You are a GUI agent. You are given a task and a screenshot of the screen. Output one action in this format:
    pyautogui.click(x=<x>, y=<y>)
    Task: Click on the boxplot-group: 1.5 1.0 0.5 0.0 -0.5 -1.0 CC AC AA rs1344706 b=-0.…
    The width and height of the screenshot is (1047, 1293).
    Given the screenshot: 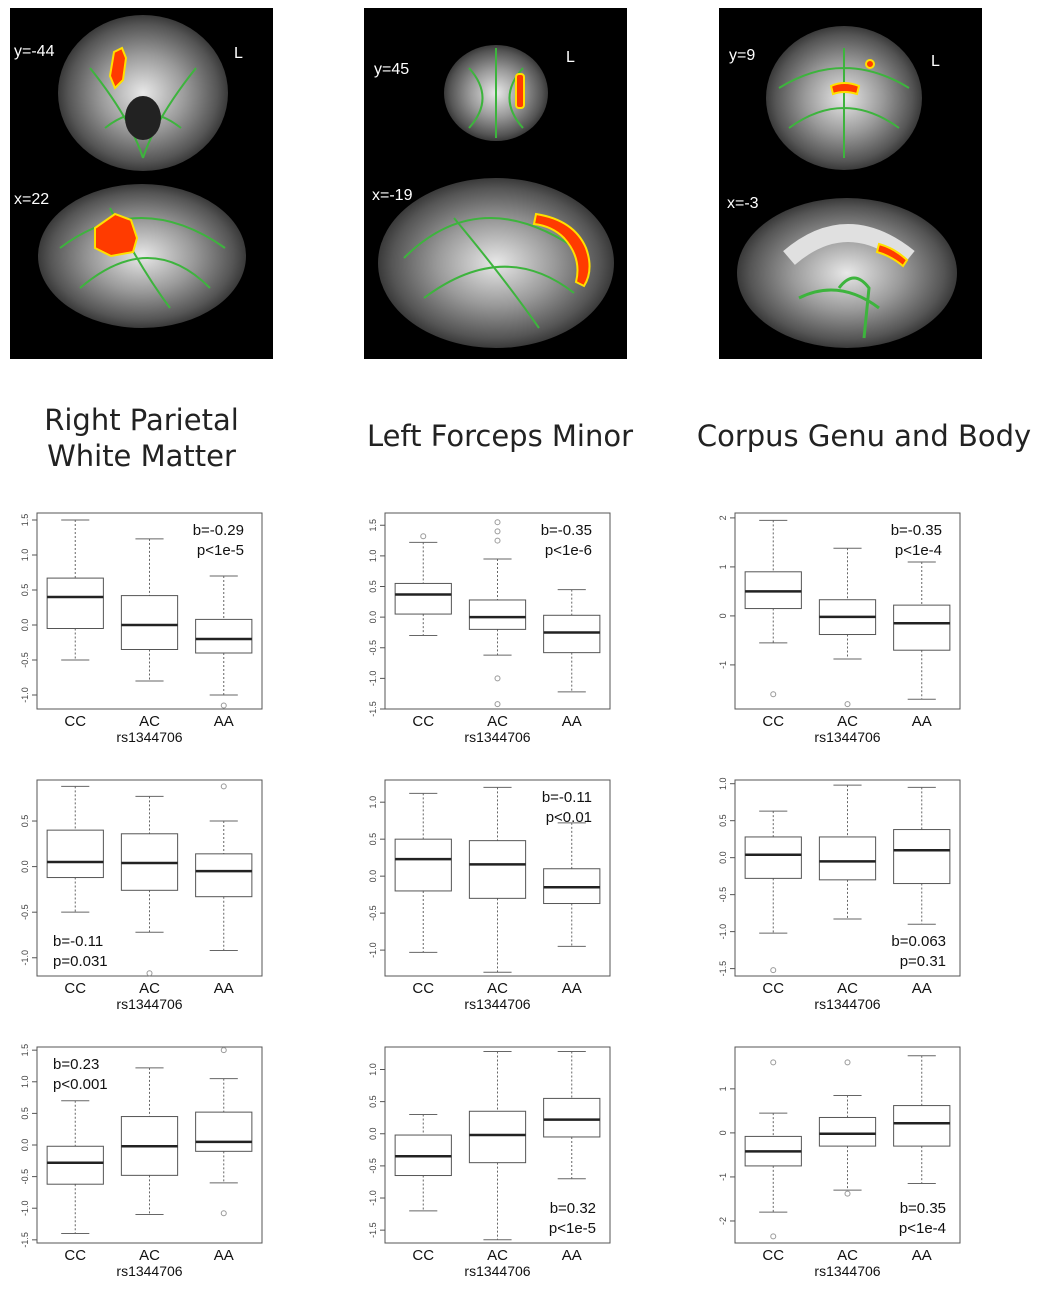 What is the action you would take?
    pyautogui.click(x=141, y=628)
    